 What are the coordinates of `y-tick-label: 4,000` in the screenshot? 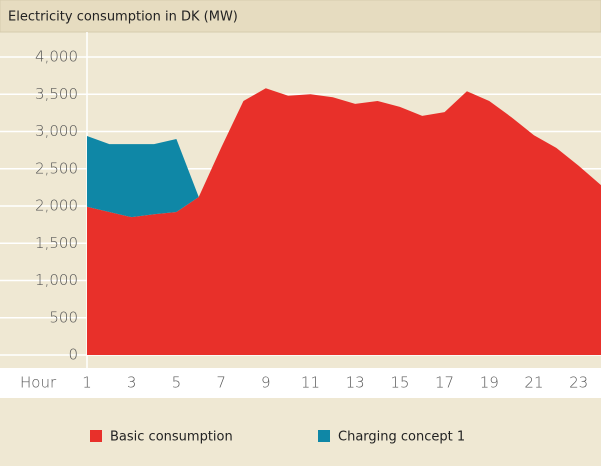 It's located at (56, 57).